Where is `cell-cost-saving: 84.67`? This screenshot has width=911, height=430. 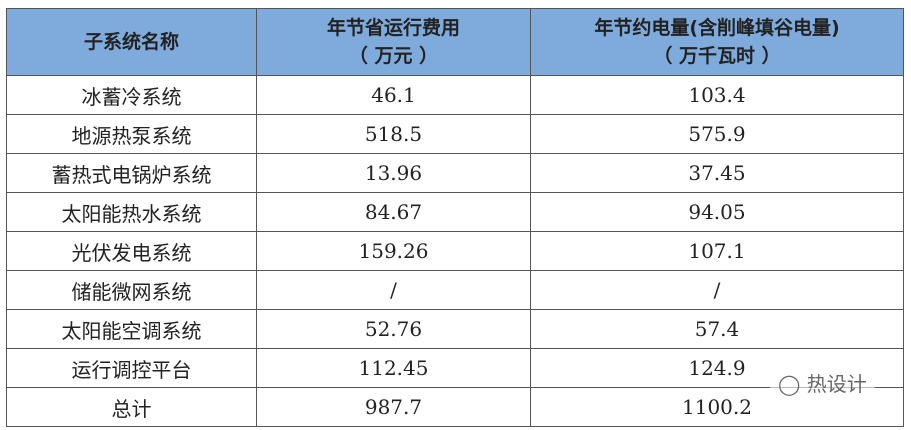 cell-cost-saving: 84.67 is located at coordinates (393, 212).